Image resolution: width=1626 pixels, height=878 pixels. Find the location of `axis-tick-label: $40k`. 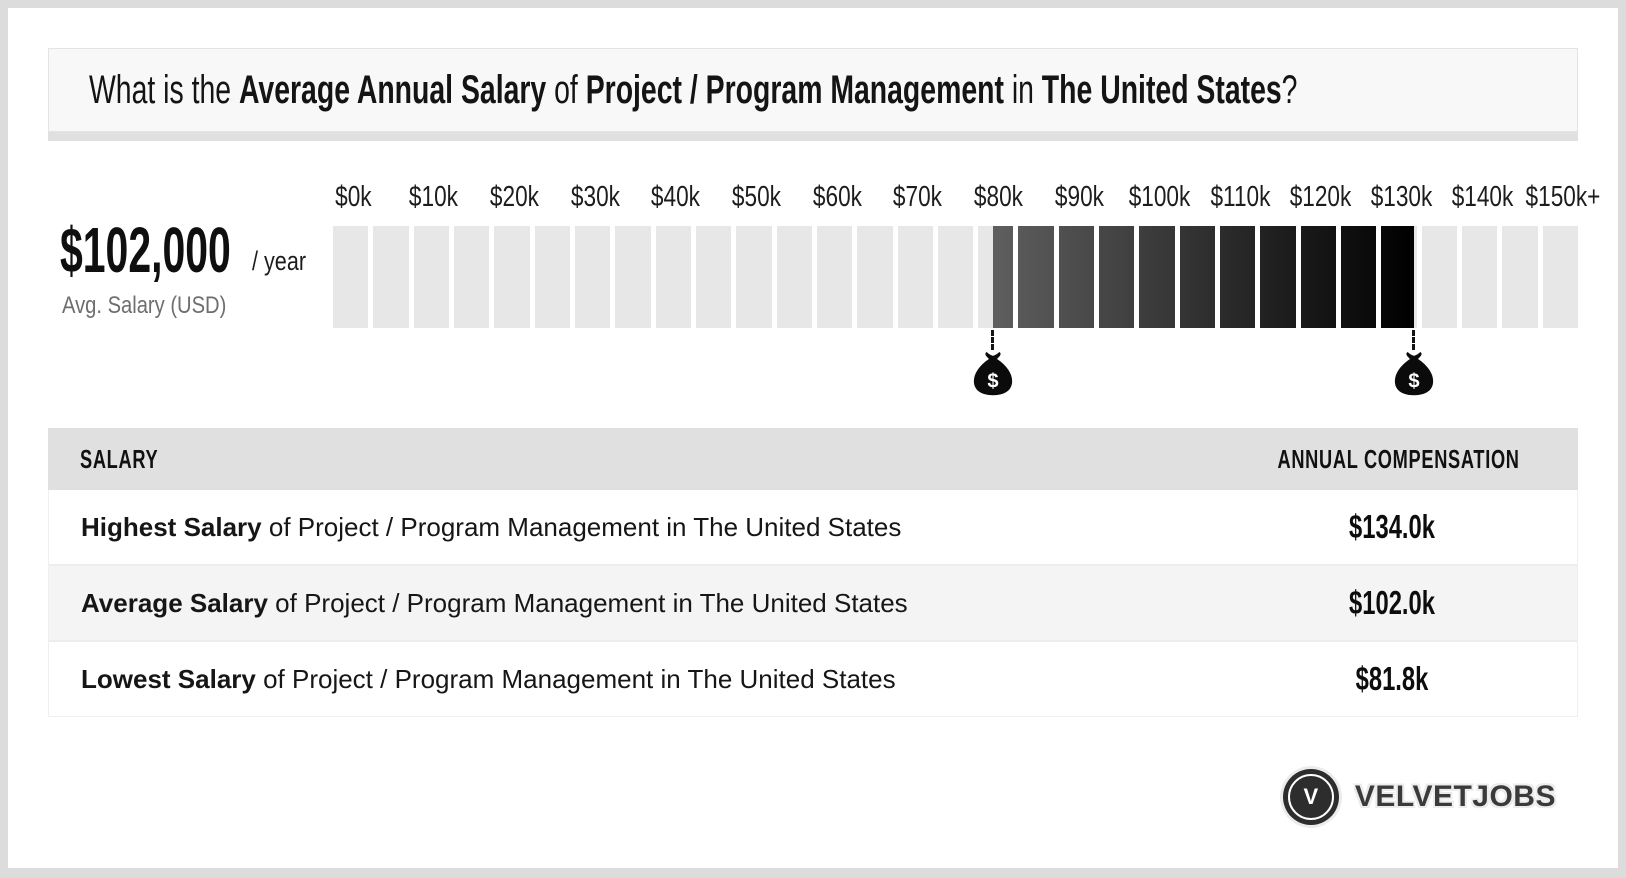

axis-tick-label: $40k is located at coordinates (676, 197).